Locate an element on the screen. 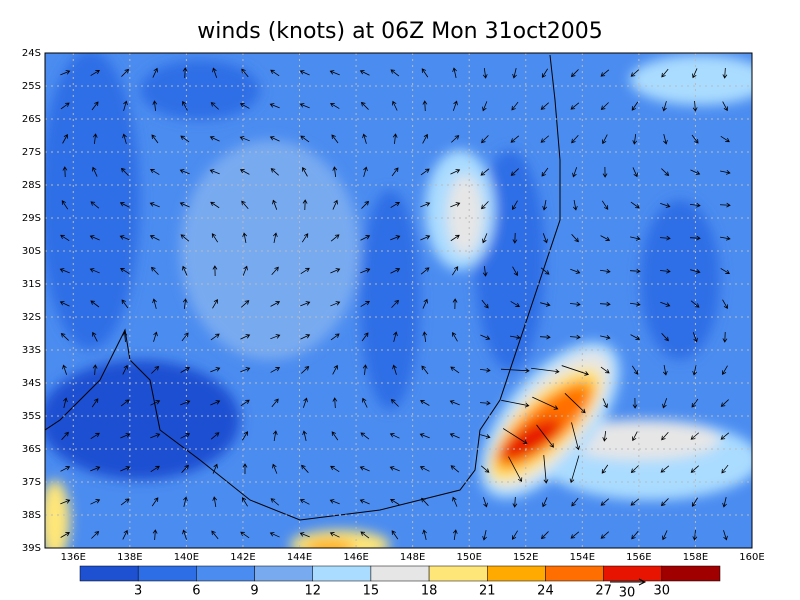 The height and width of the screenshot is (600, 800). lat-label: 35S is located at coordinates (31, 416).